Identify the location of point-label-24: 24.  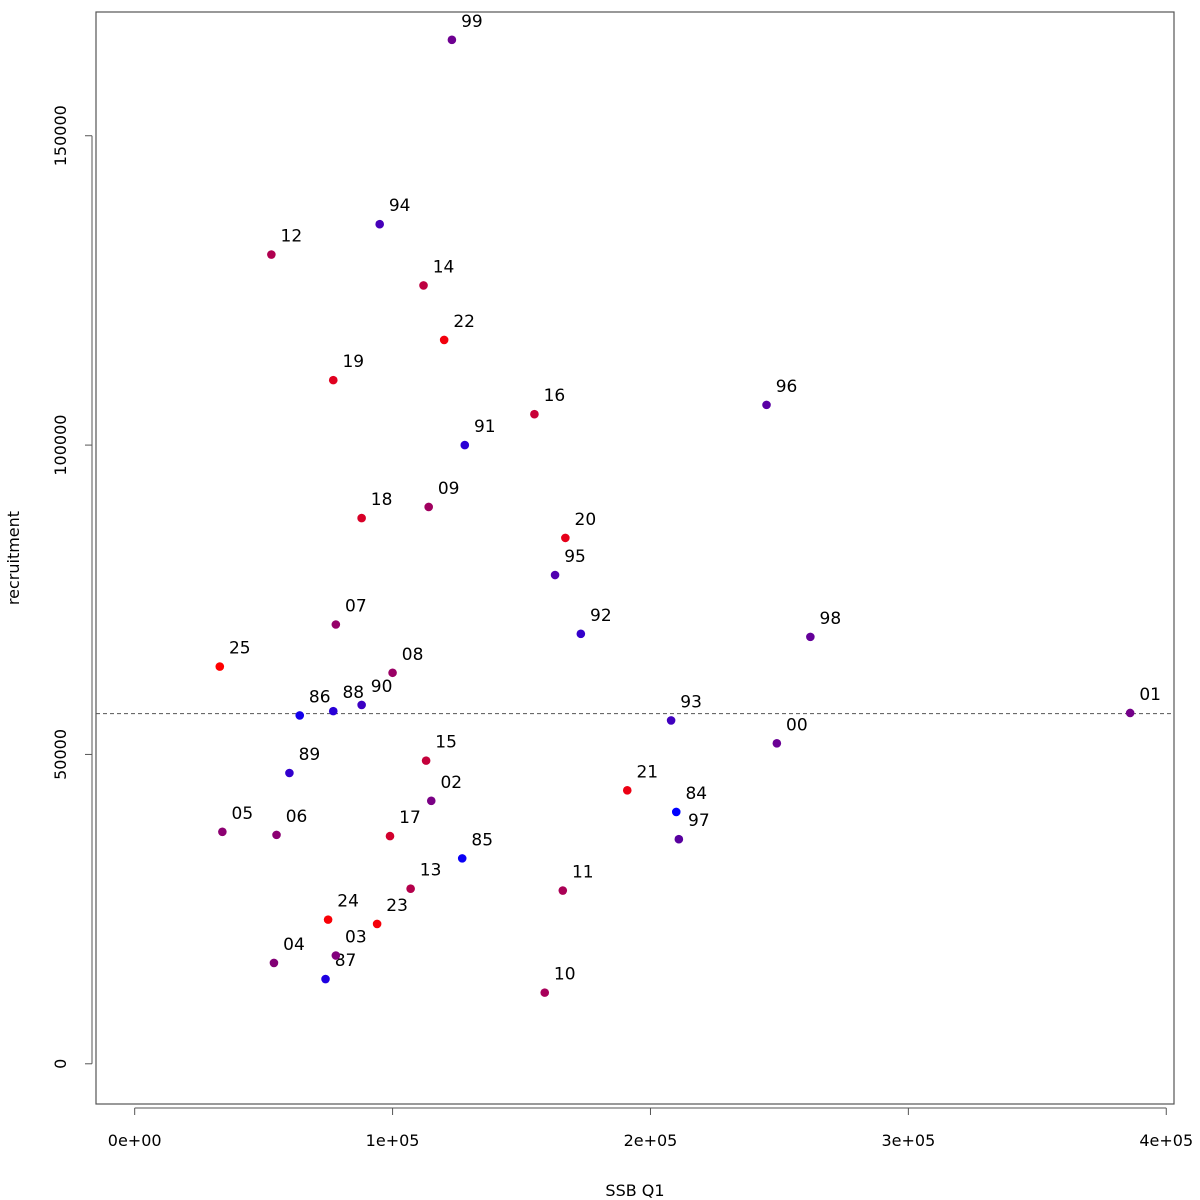
(348, 902).